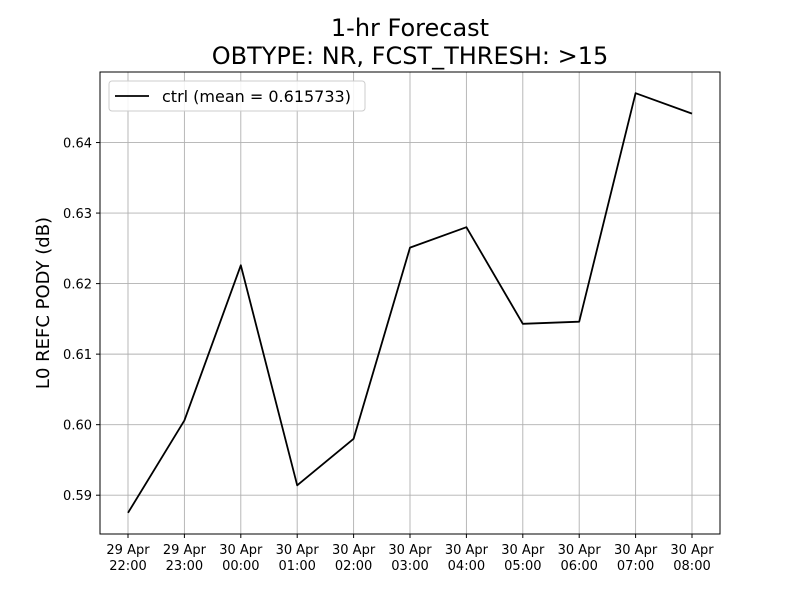  Describe the element at coordinates (256, 96) in the screenshot. I see `legend-label: ctrl (mean = 0.615733)` at that location.